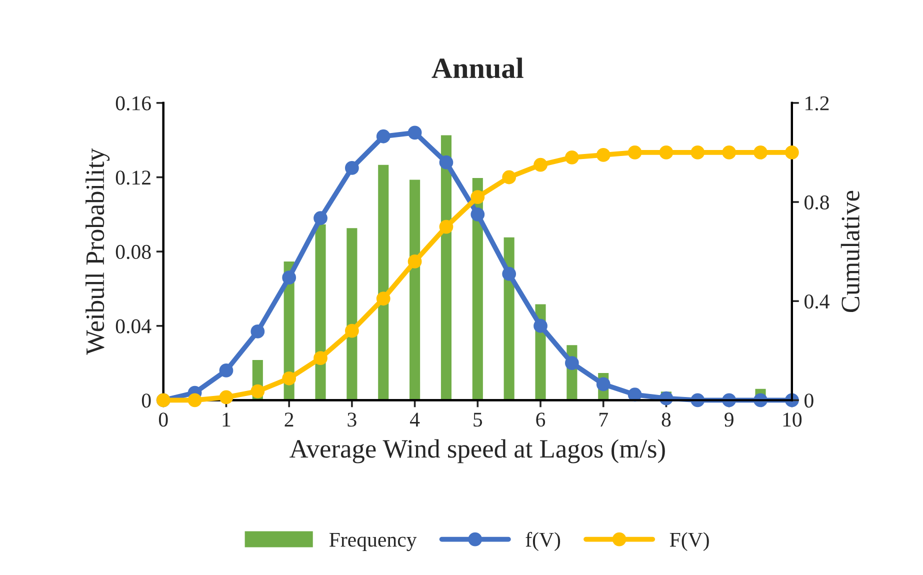 This screenshot has width=923, height=575. I want to click on y2-tick-label: 0.4, so click(817, 301).